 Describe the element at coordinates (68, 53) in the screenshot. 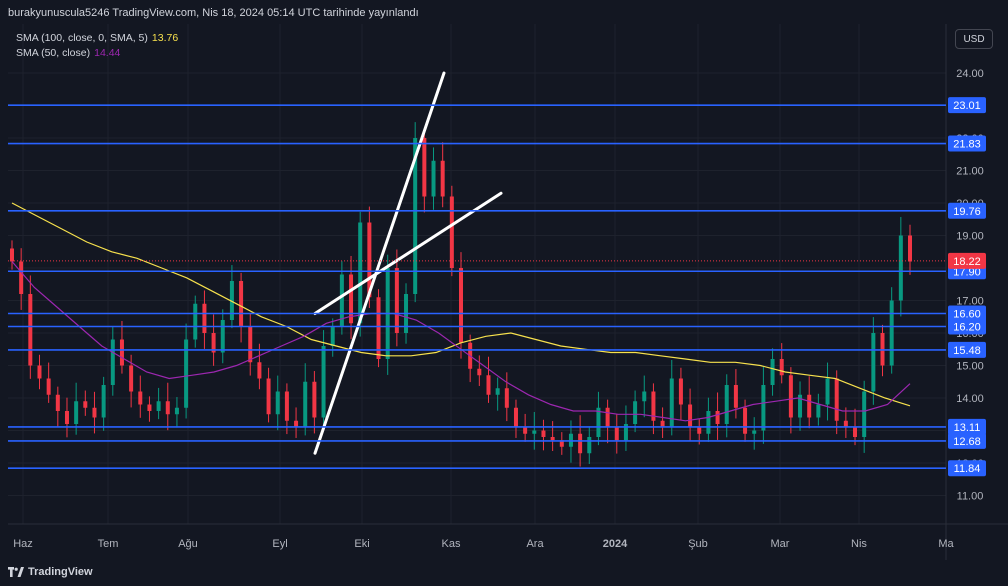

I see `legend-sma50: SMA (50, close) 14.44` at that location.